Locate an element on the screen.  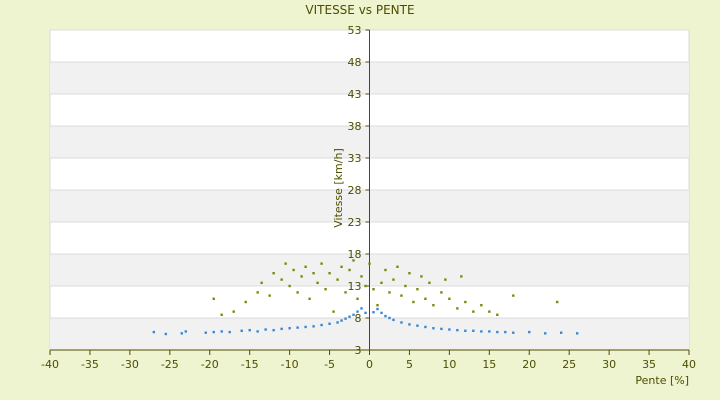
y-tick-label: 38 is located at coordinates (355, 126).